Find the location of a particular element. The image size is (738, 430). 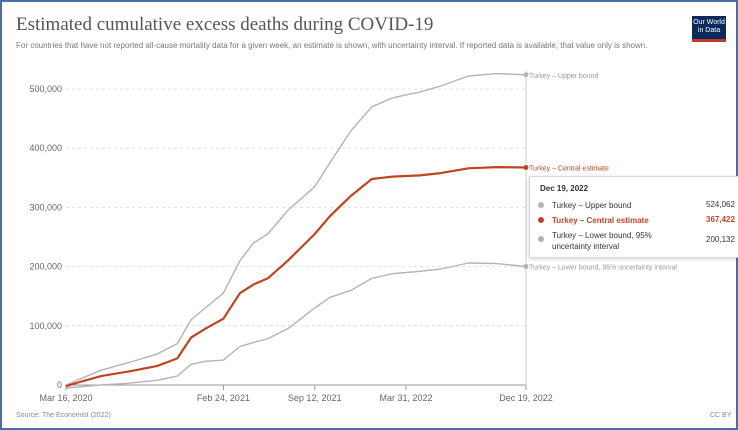

tooltip-row-central: Turkey – Central estimate 367,422 is located at coordinates (638, 226).